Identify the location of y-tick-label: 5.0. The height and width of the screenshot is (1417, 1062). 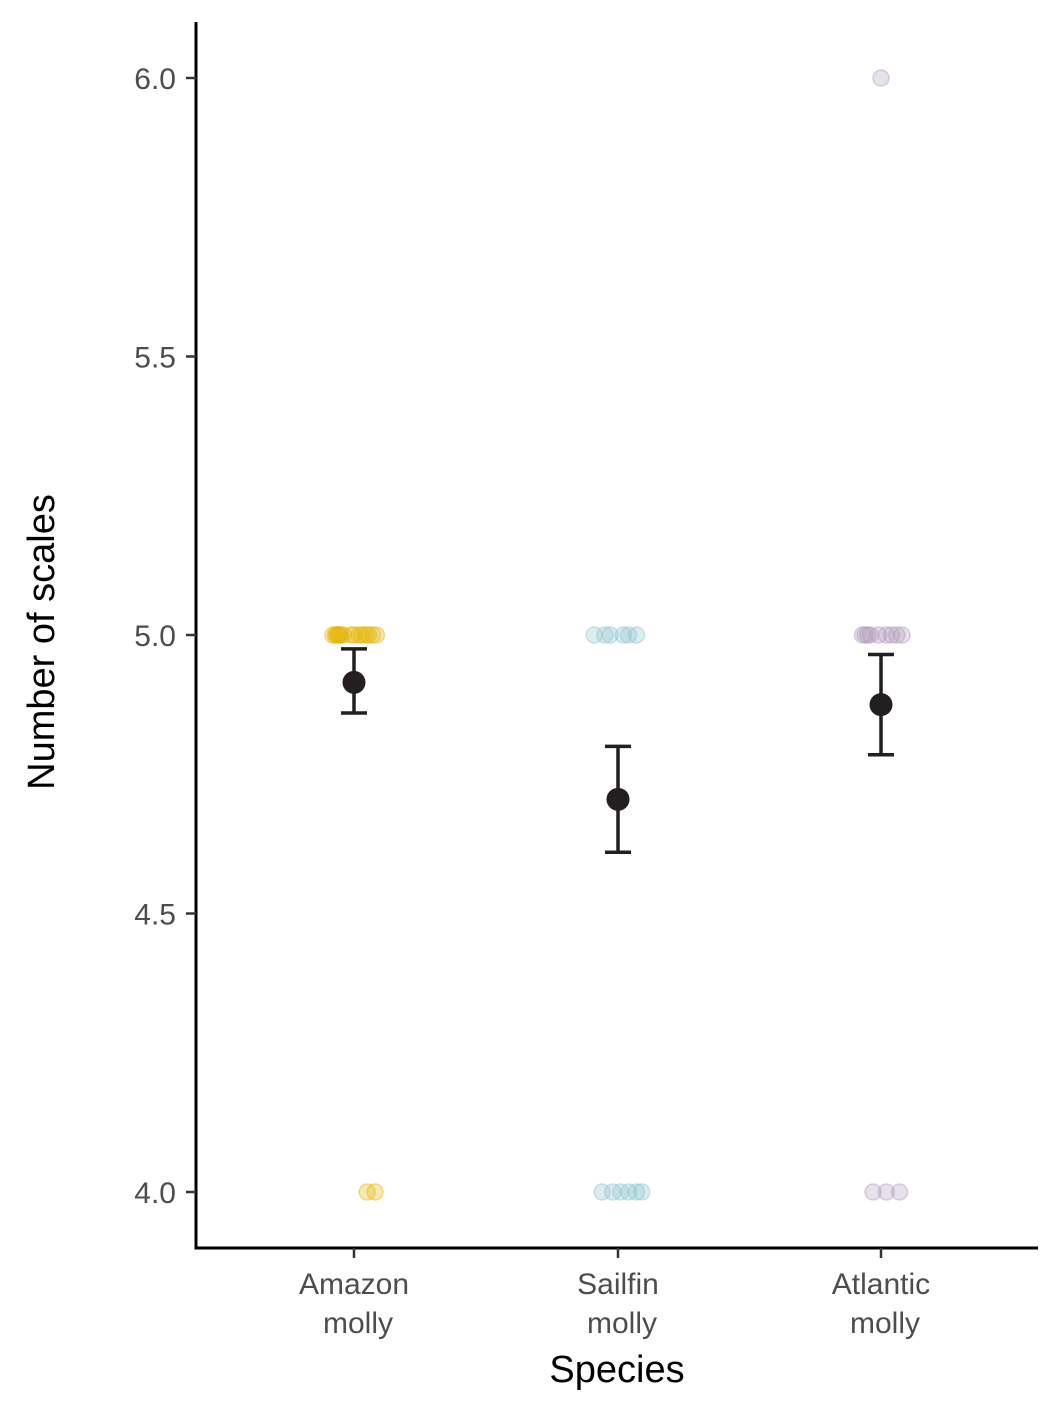
(155, 636).